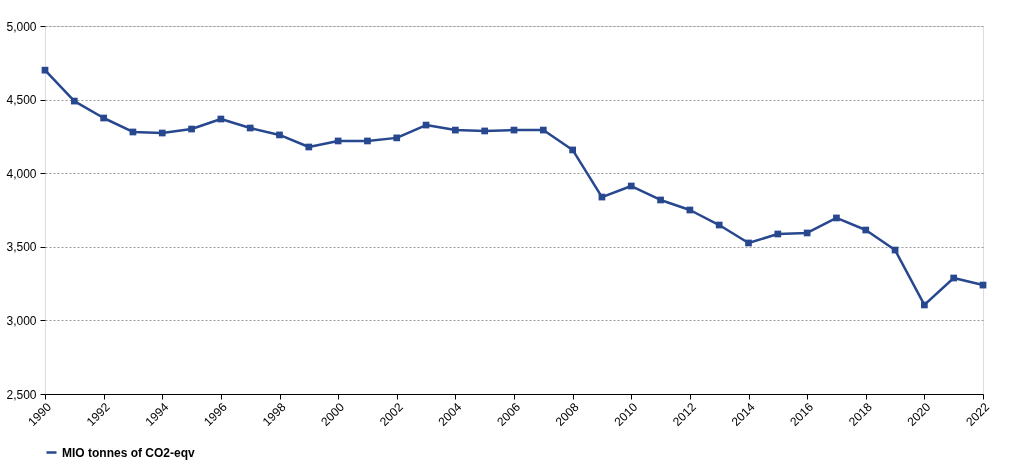 The height and width of the screenshot is (476, 1009). Describe the element at coordinates (21, 247) in the screenshot. I see `y-tick-label: 3,500` at that location.